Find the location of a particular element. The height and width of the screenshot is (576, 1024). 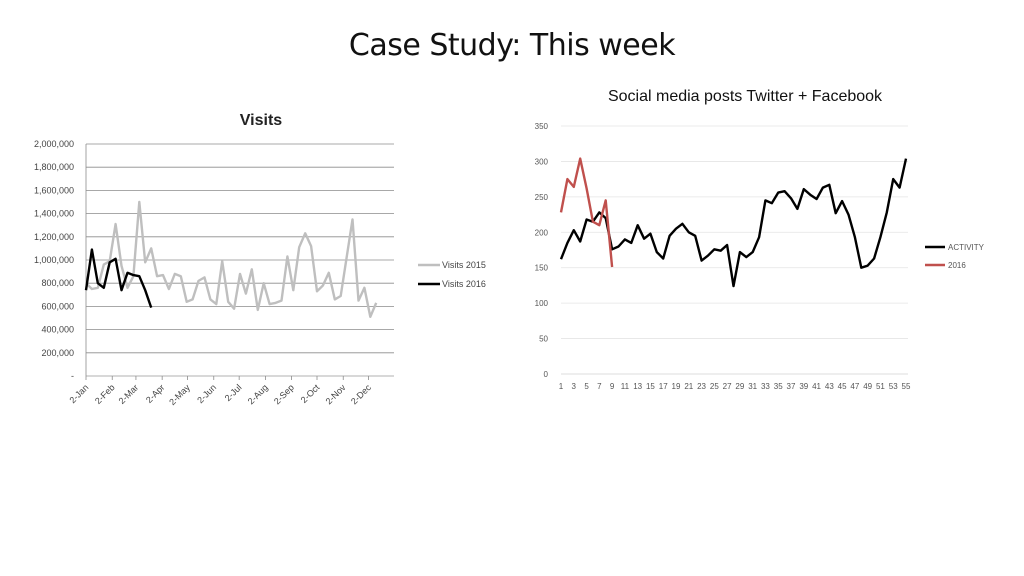

series-line-2016 is located at coordinates (586, 212).